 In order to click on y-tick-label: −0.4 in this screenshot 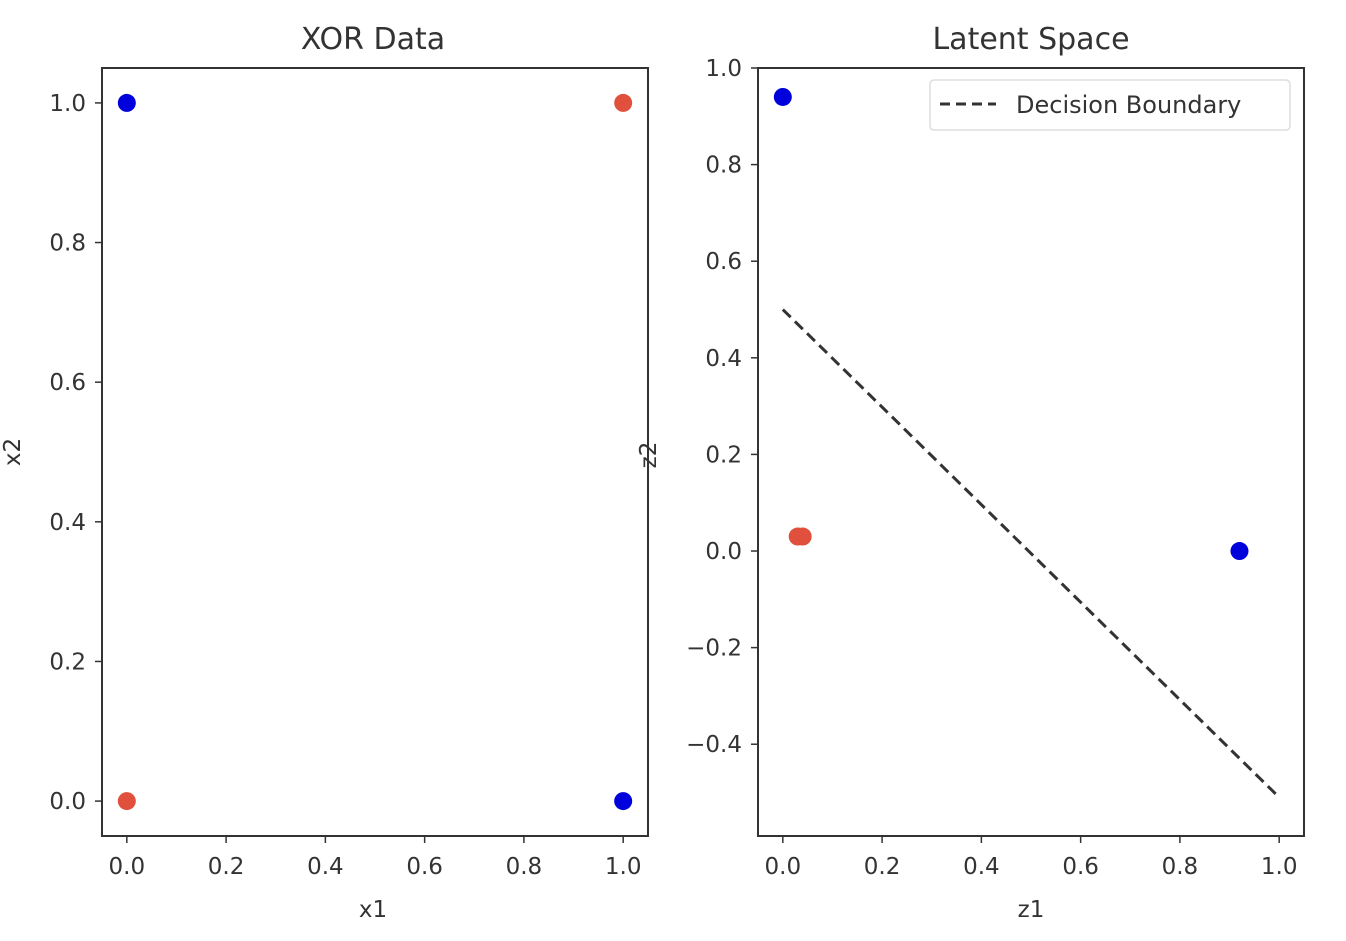, I will do `click(714, 745)`.